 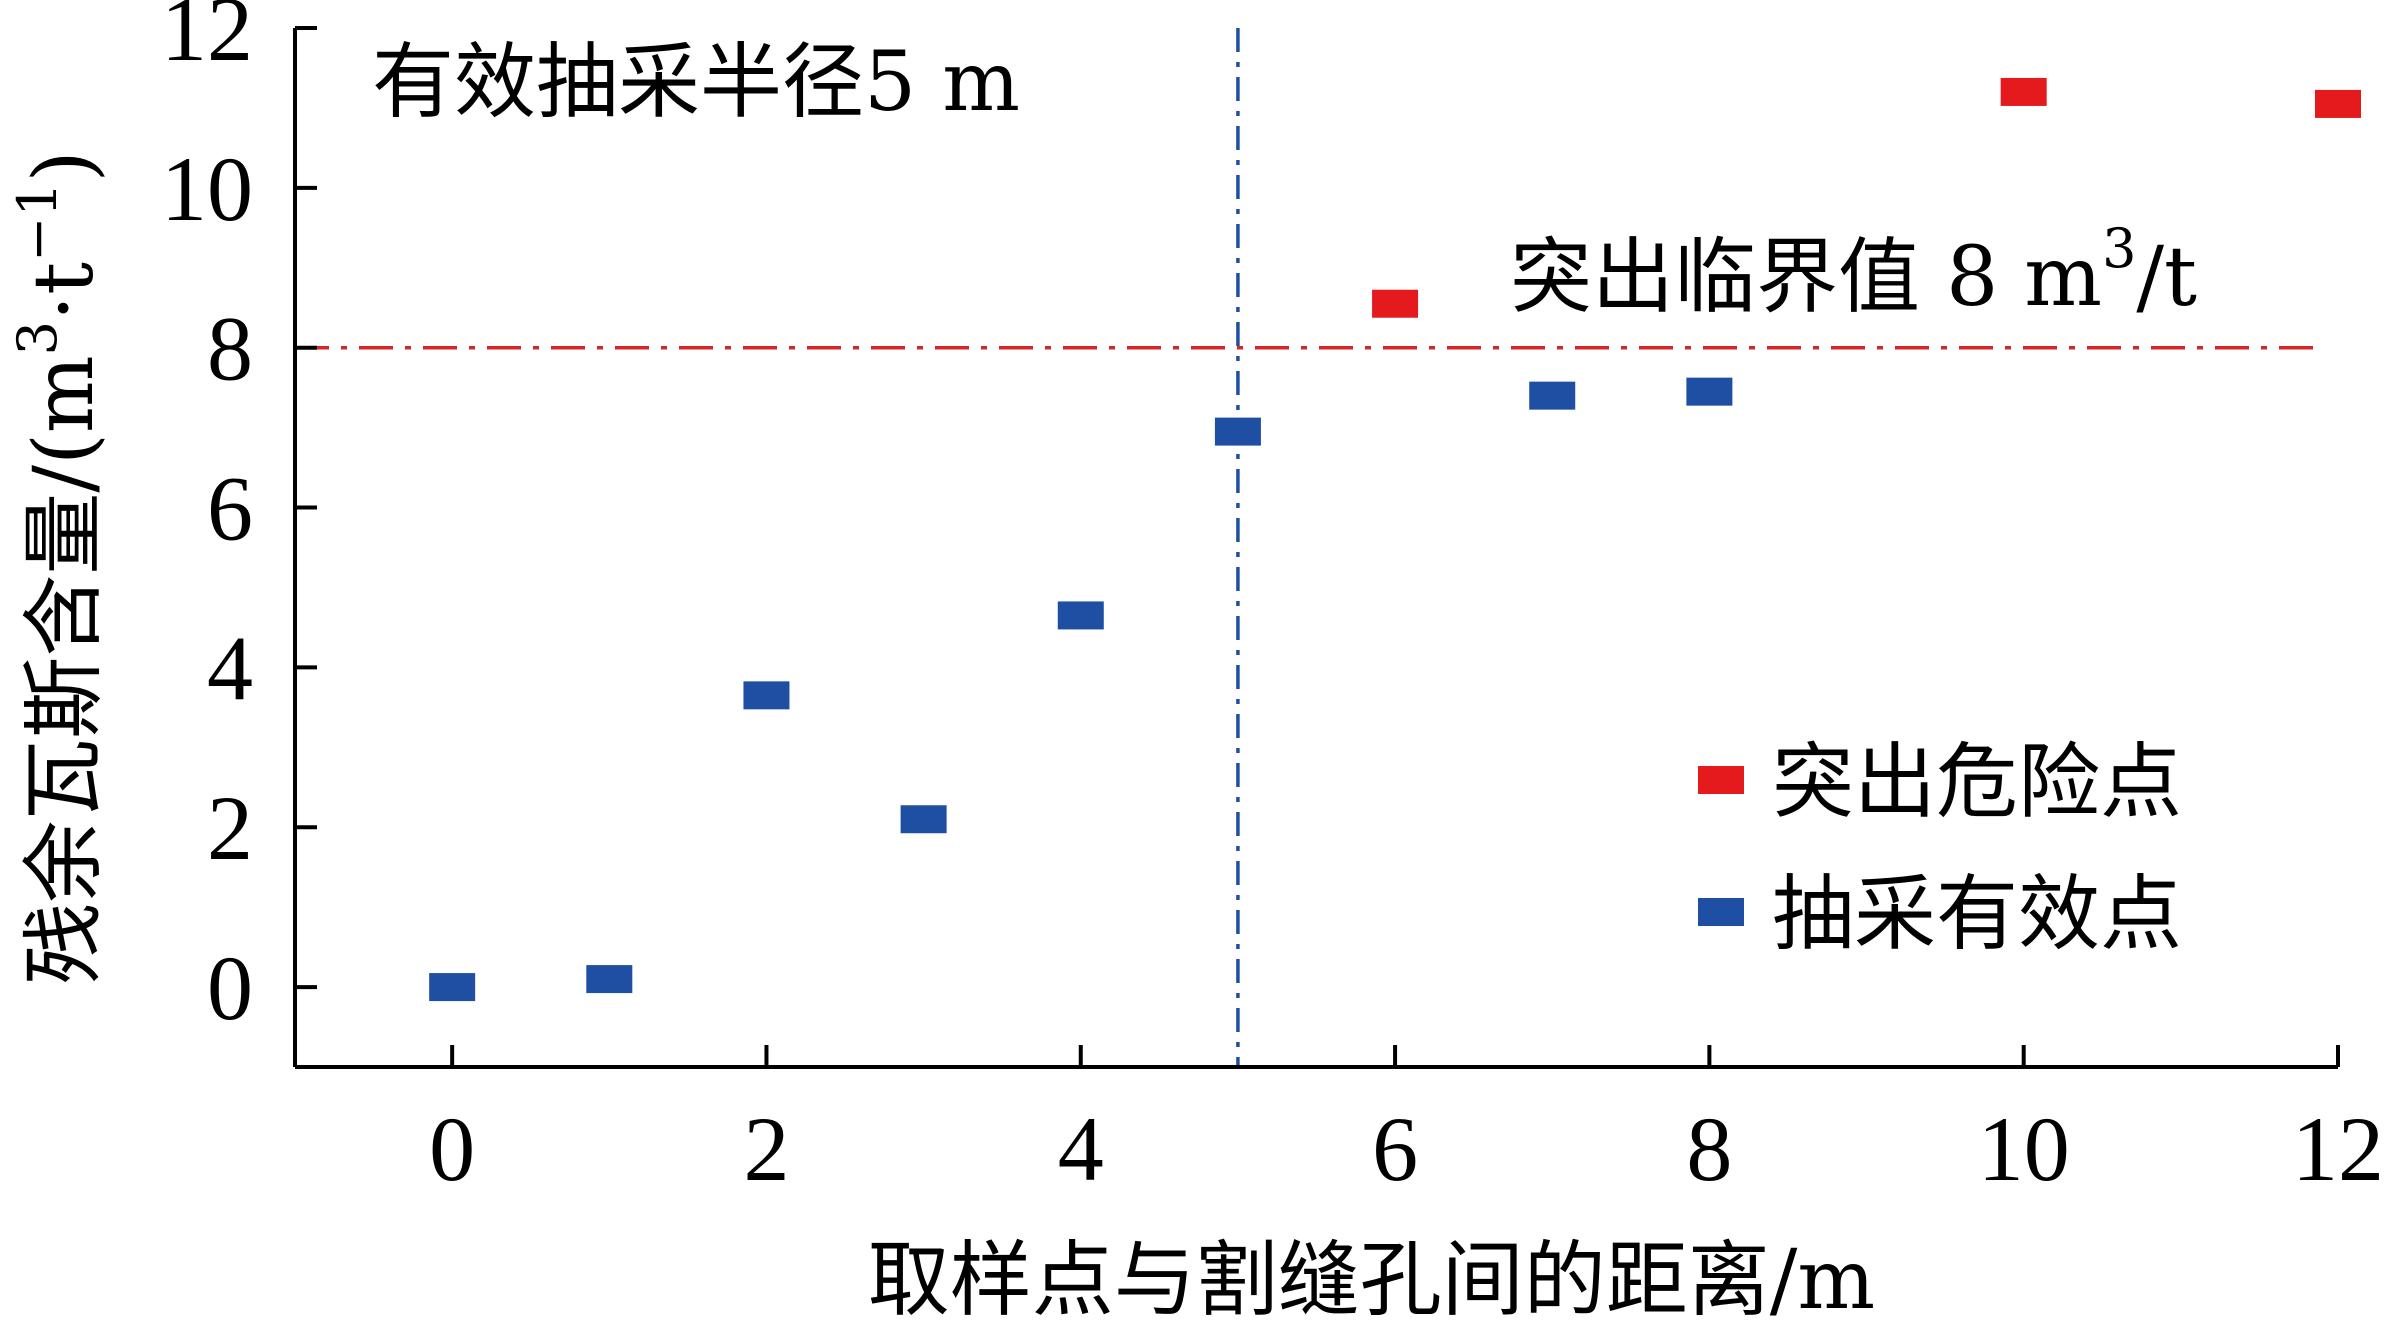 I want to click on y-tick-label: 12, so click(x=207, y=40).